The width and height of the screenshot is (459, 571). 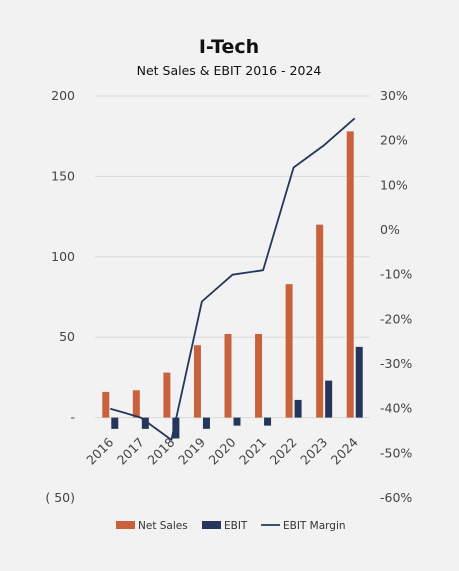 What do you see at coordinates (67, 336) in the screenshot?
I see `left-axis-tick-label: 50` at bounding box center [67, 336].